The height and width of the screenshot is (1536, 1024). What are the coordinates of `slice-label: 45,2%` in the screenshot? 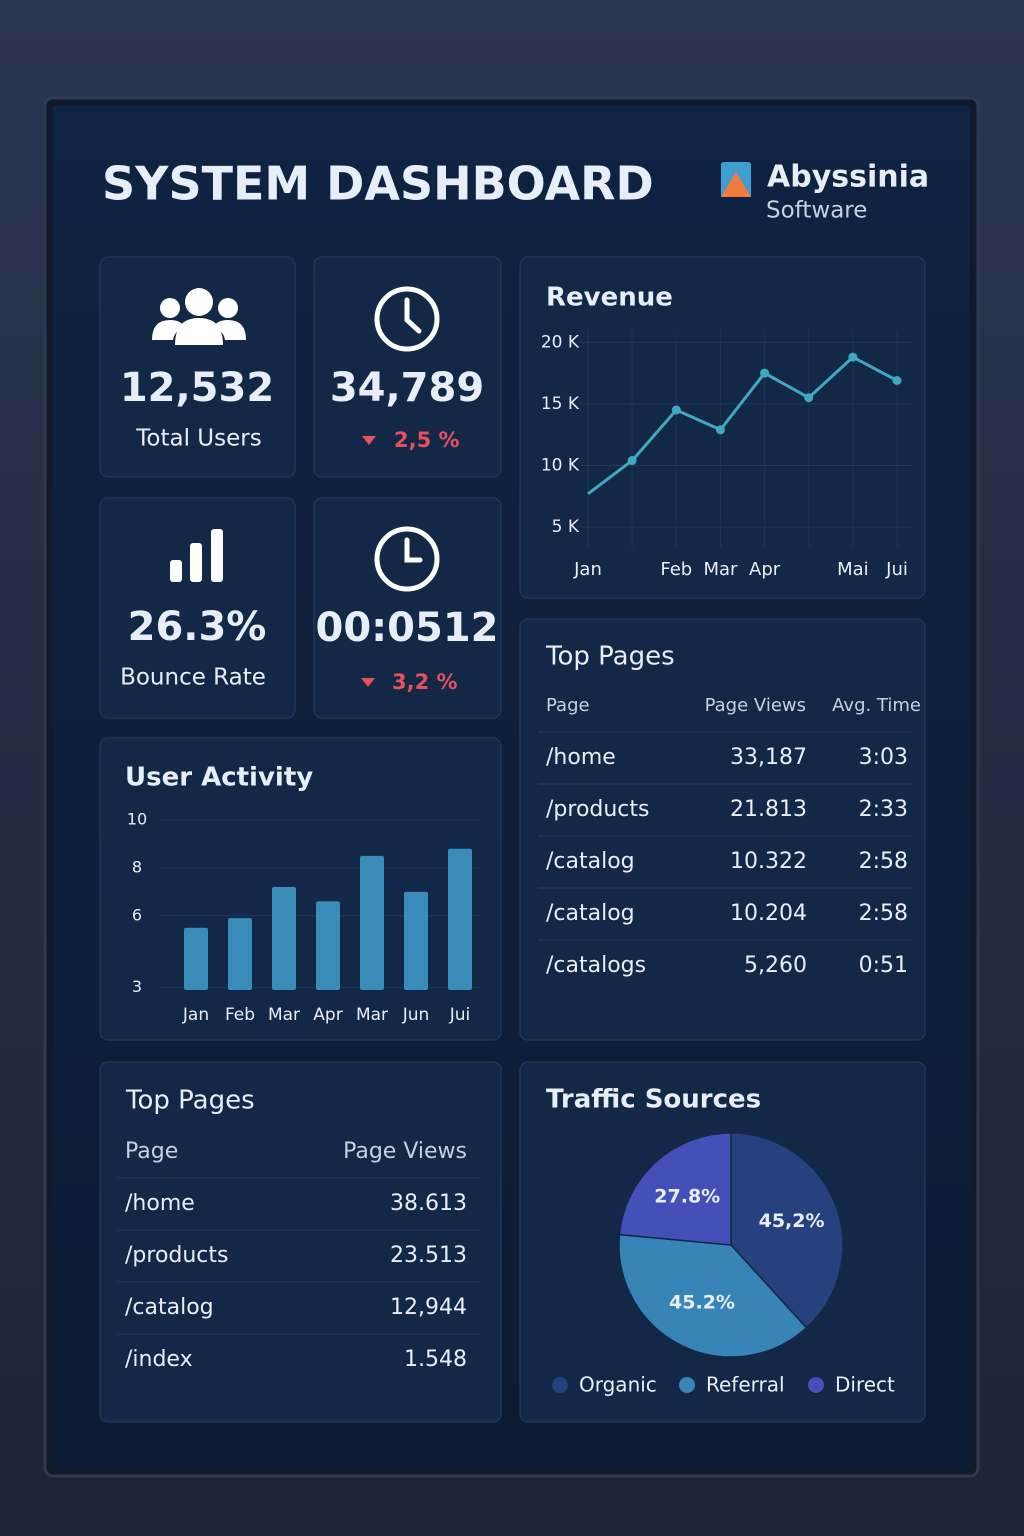 It's located at (792, 1221).